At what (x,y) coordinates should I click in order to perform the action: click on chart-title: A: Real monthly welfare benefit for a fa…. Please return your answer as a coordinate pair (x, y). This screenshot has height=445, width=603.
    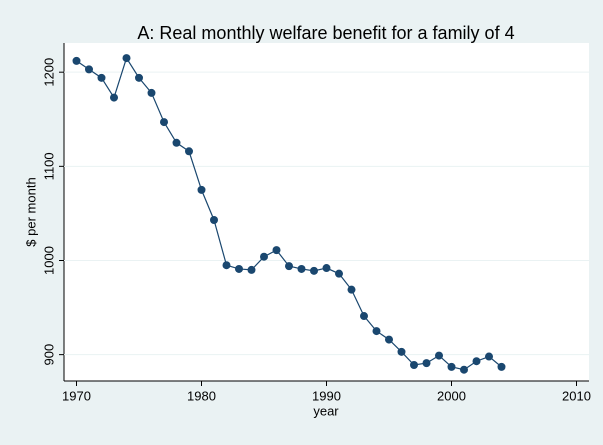
    Looking at the image, I should click on (325, 33).